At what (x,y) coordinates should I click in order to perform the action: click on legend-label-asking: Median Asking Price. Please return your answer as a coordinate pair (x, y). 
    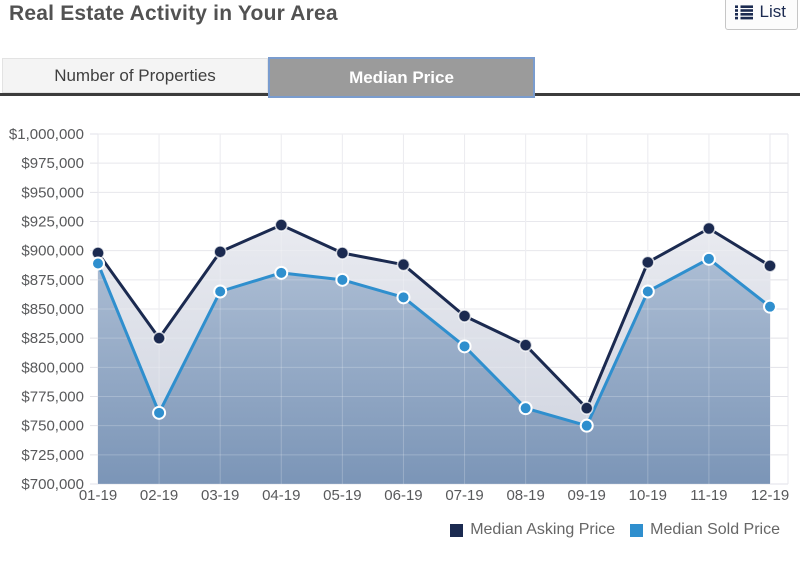
    Looking at the image, I should click on (543, 529).